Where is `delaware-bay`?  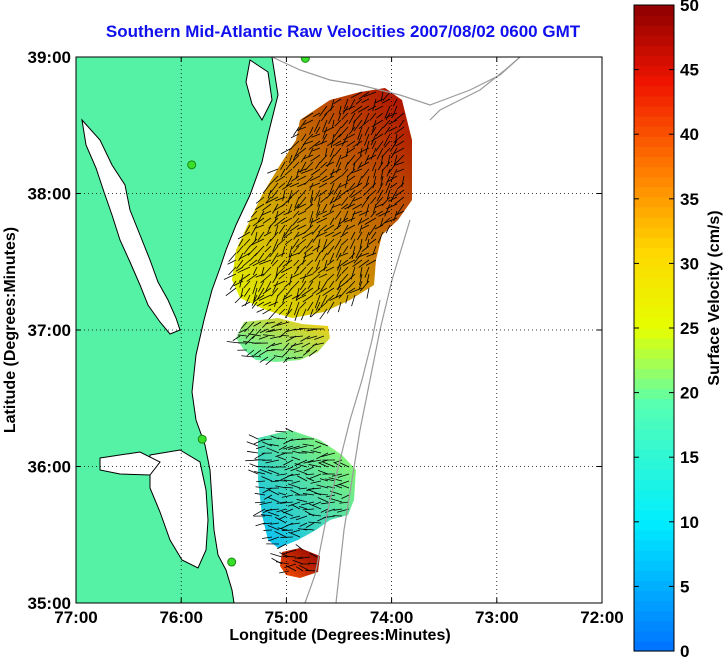 delaware-bay is located at coordinates (259, 90).